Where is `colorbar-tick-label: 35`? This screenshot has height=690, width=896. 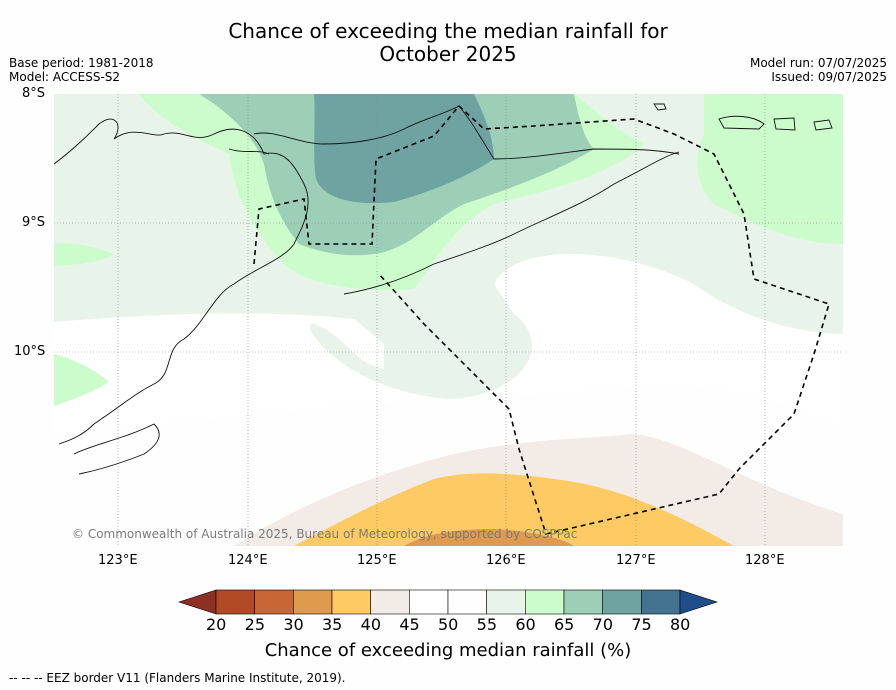 colorbar-tick-label: 35 is located at coordinates (332, 624).